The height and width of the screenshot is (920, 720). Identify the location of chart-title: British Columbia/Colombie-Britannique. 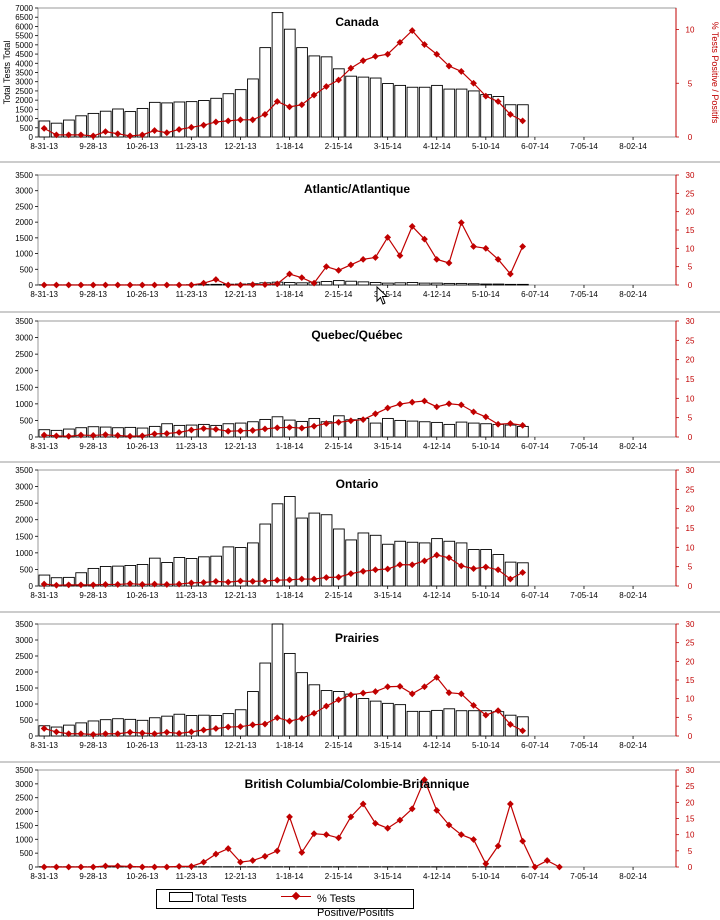
(357, 784).